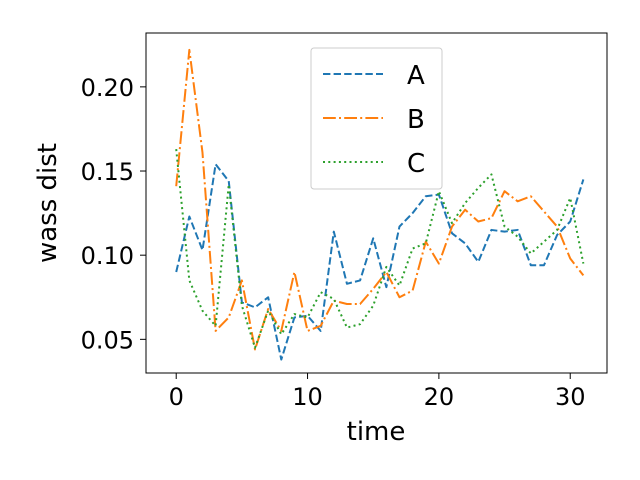  I want to click on y-tick-label: 0.15, so click(107, 172).